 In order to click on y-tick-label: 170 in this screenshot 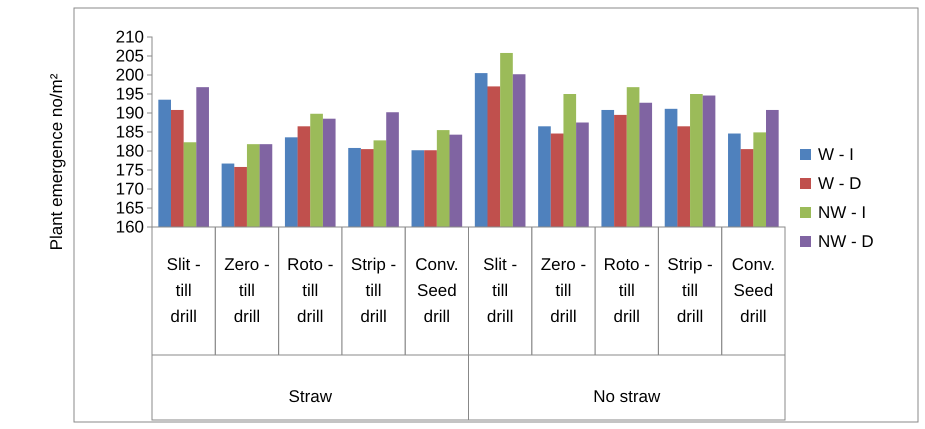, I will do `click(130, 188)`.